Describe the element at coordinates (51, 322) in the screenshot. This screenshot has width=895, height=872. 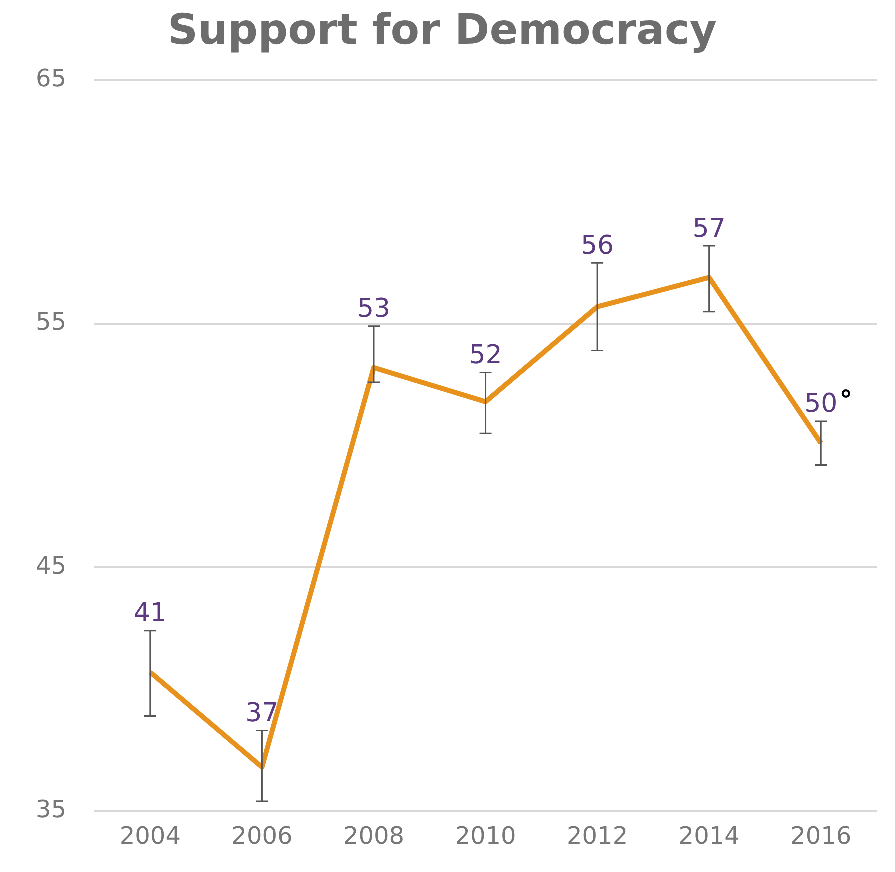
I see `y-tick-label: 55` at that location.